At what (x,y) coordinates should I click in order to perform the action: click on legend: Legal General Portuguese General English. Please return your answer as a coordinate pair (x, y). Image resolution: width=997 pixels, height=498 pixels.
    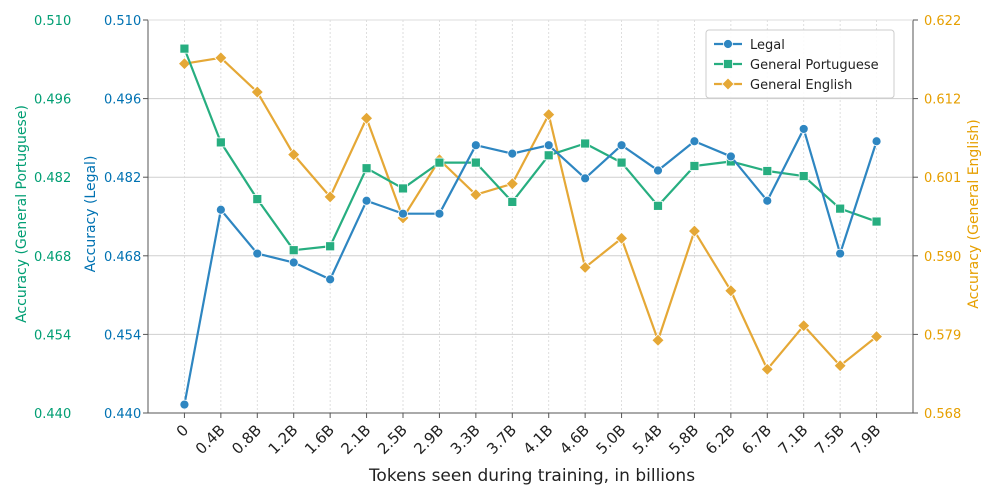
    Looking at the image, I should click on (800, 64).